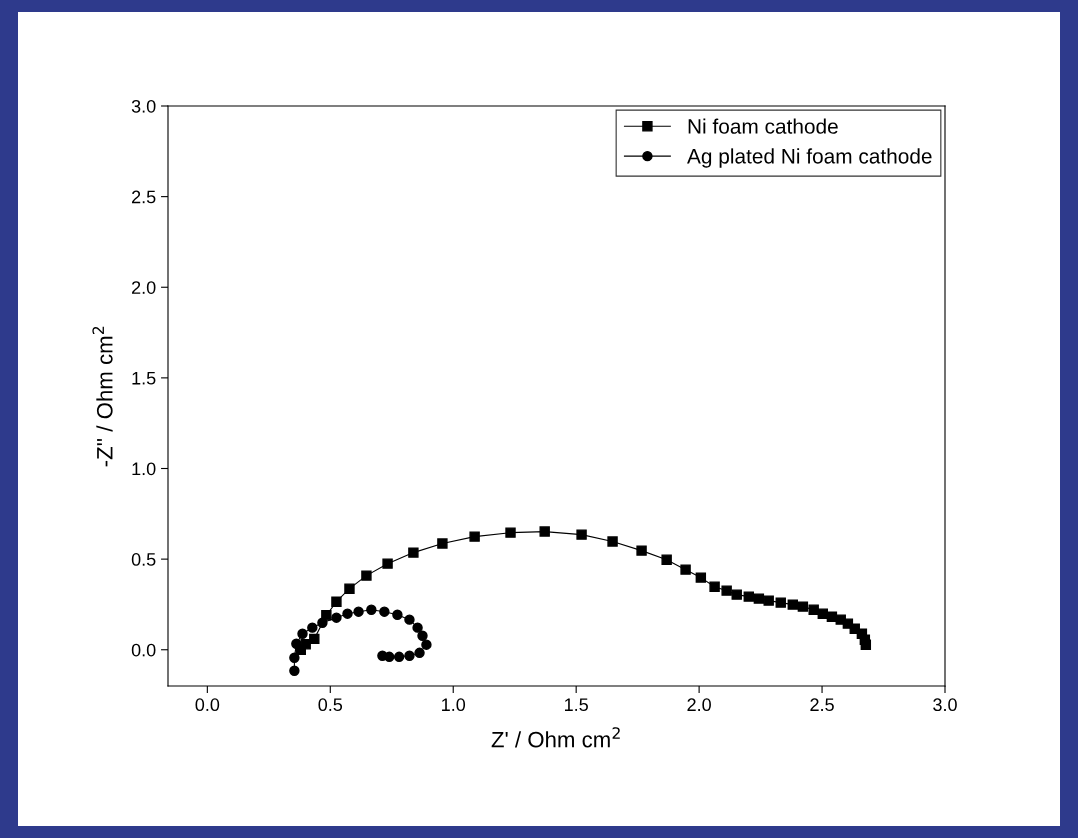 This screenshot has width=1078, height=838. What do you see at coordinates (330, 705) in the screenshot?
I see `x-tick-label: 0.5` at bounding box center [330, 705].